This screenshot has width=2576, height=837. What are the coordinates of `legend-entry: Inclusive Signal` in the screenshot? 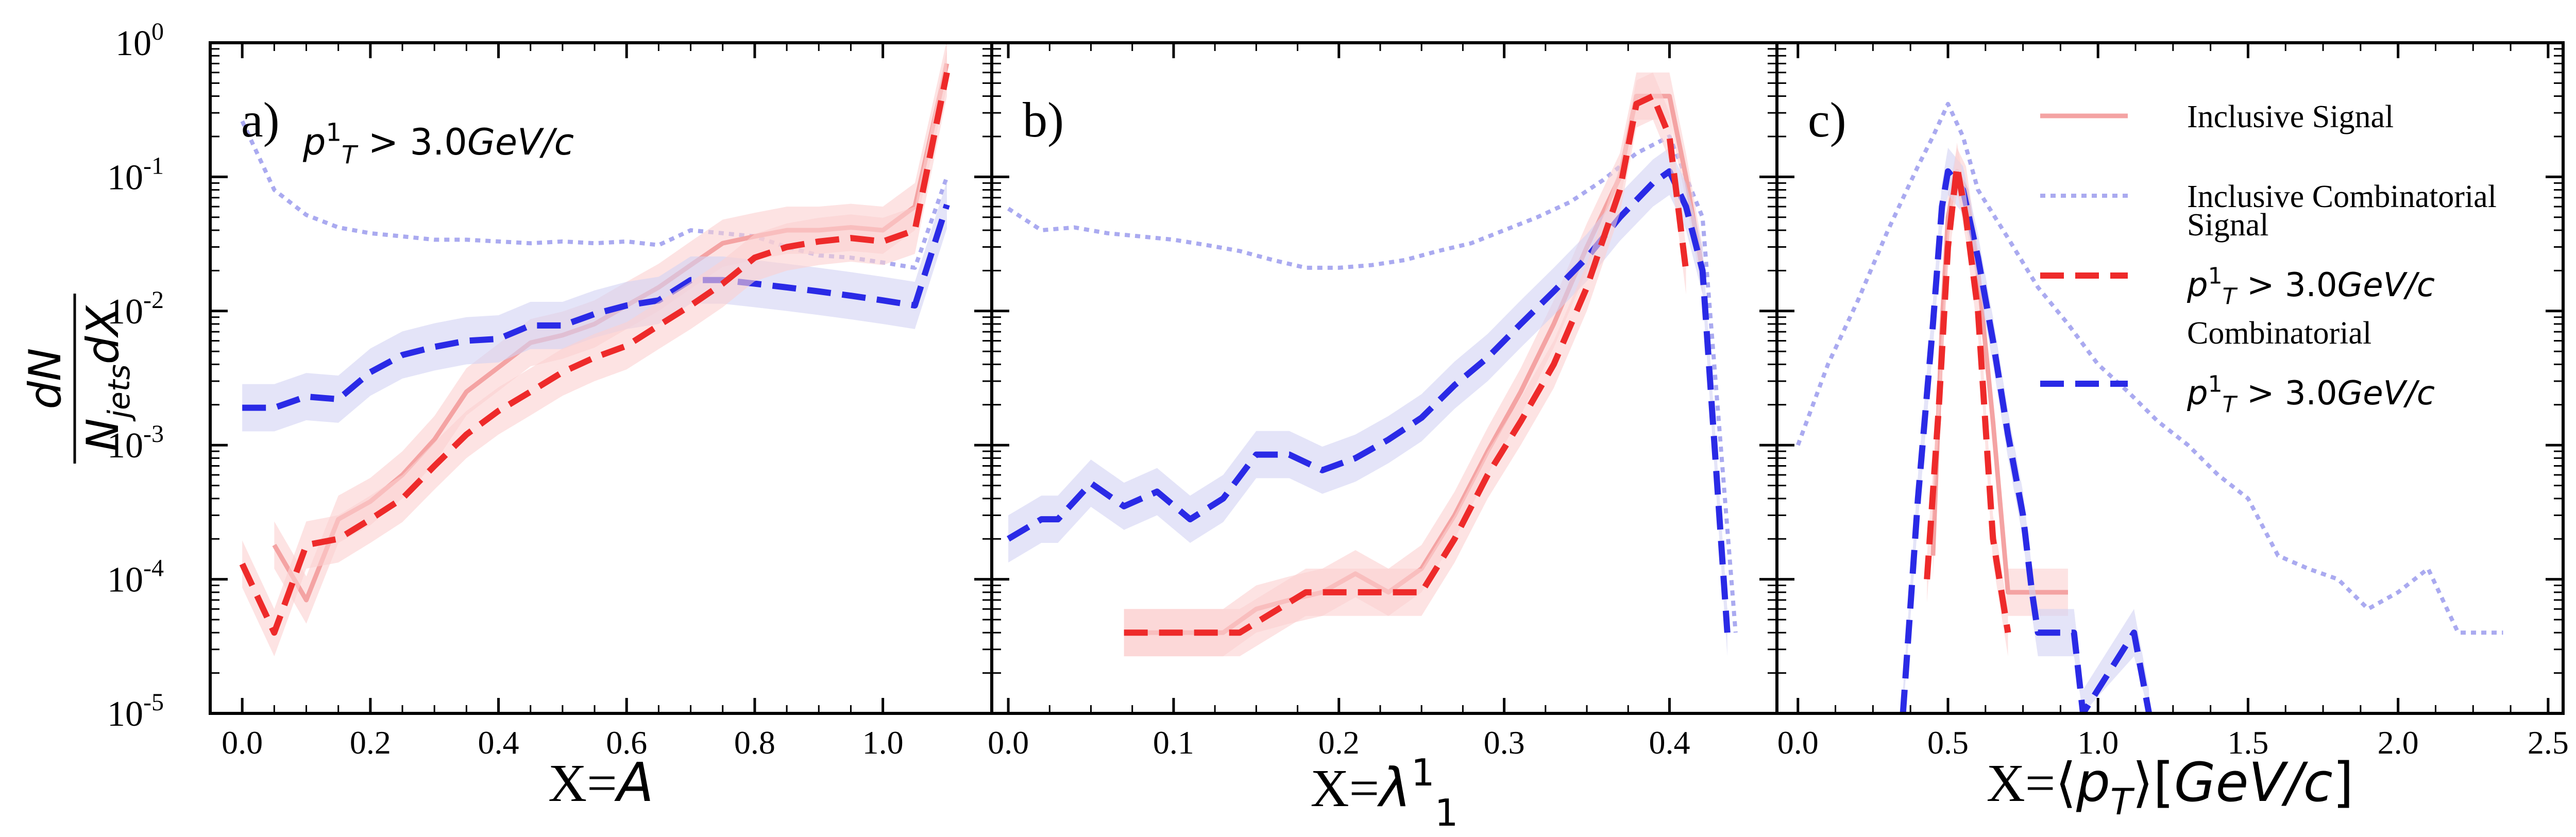 It's located at (2217, 117).